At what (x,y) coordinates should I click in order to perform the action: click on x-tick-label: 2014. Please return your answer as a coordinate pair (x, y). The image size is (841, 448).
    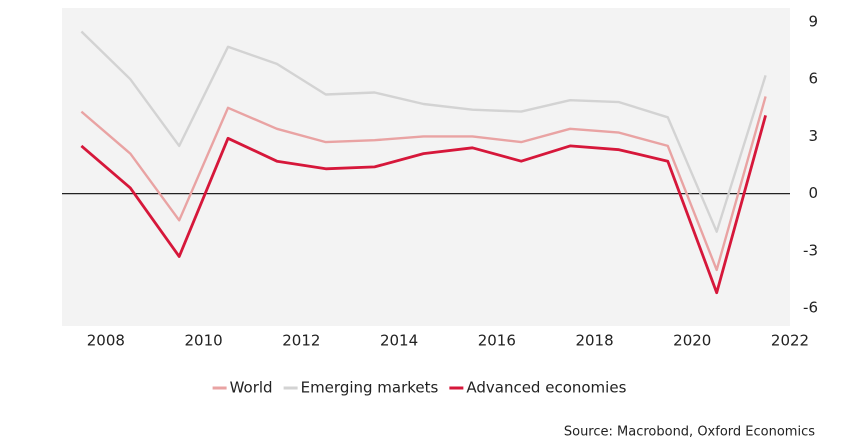
    Looking at the image, I should click on (399, 341).